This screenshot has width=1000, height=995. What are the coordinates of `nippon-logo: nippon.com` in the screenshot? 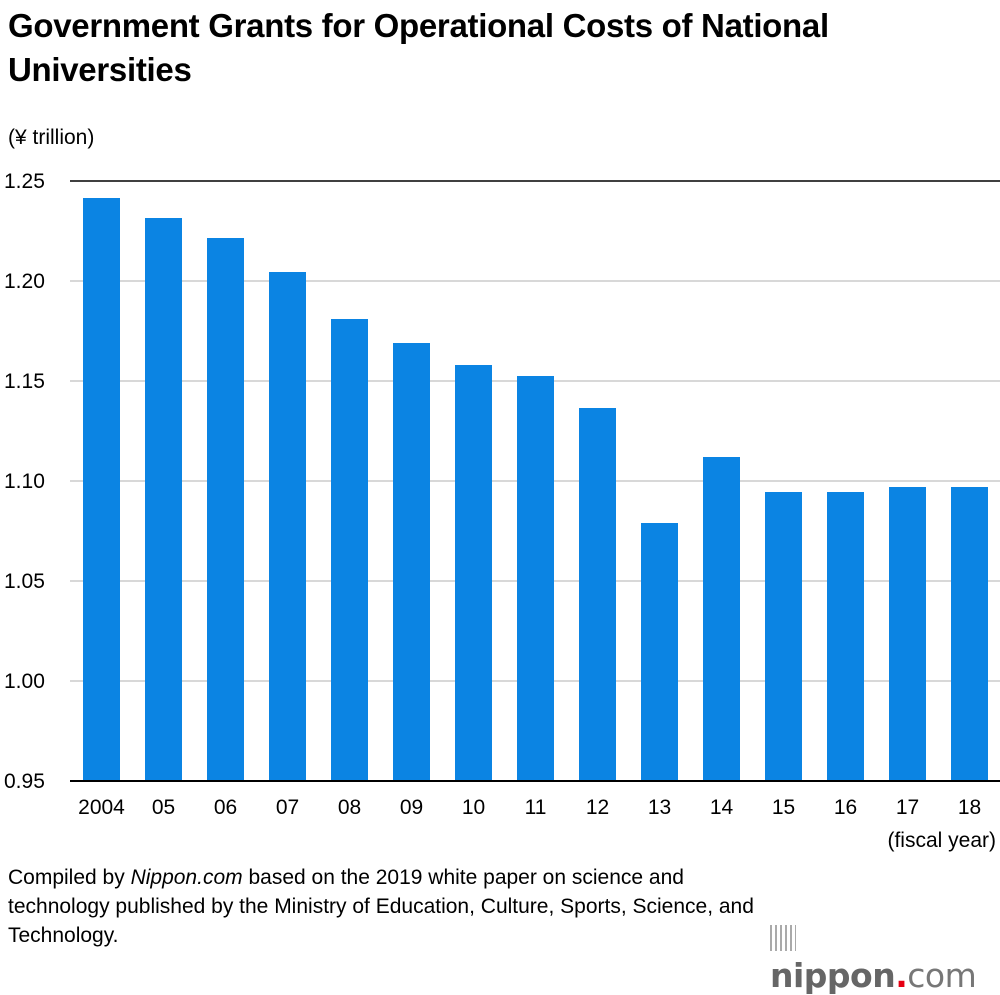 It's located at (885, 956).